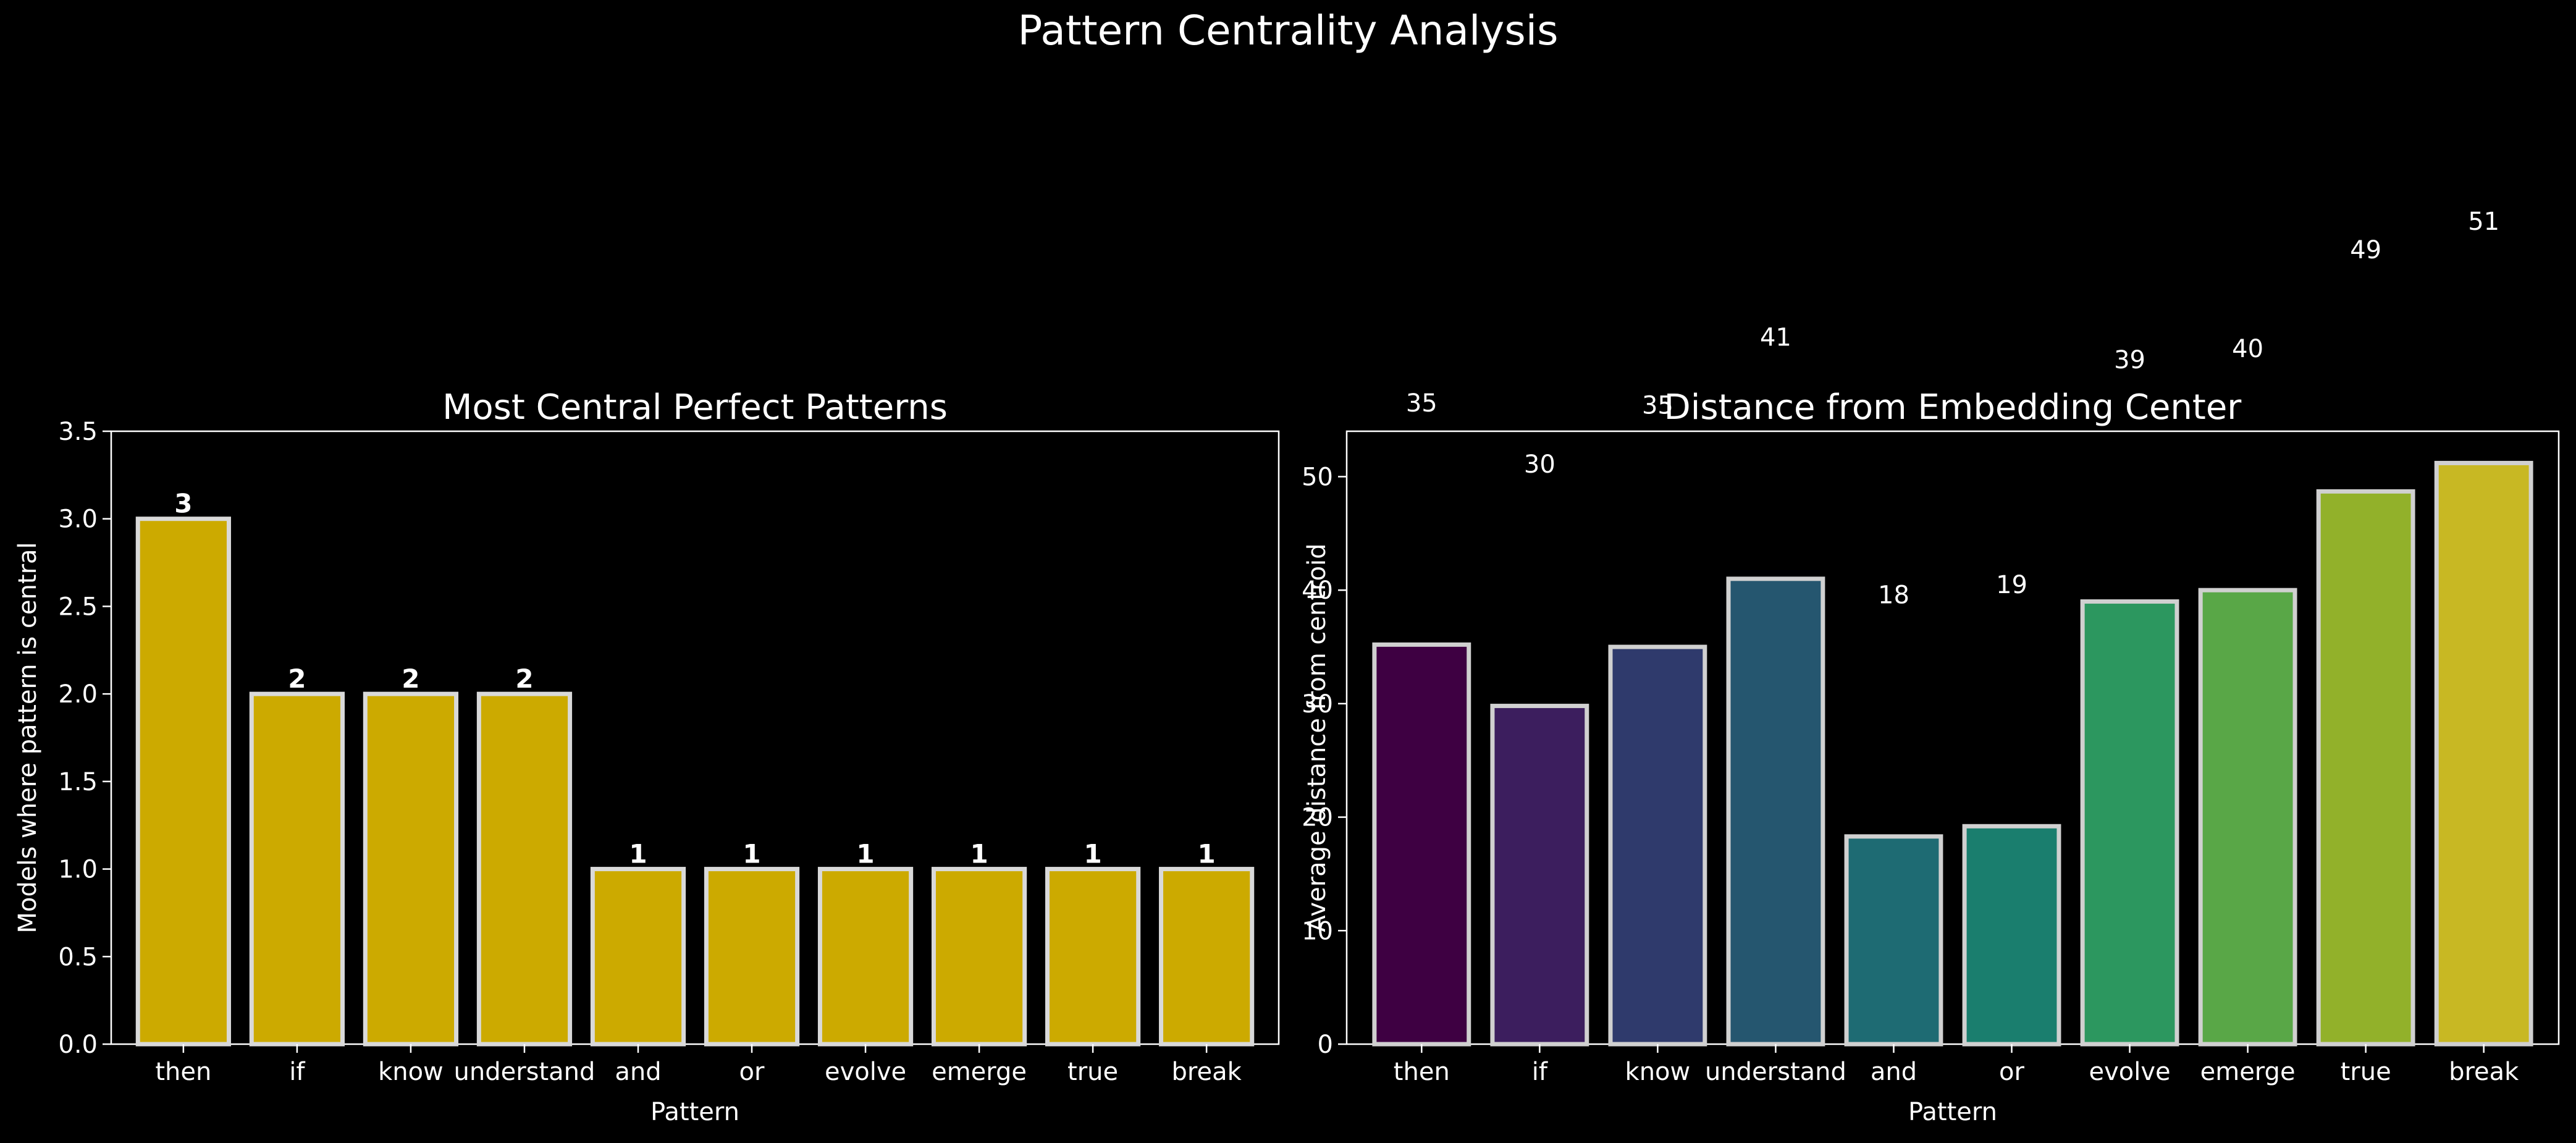 The image size is (2576, 1143). I want to click on value-label: 39, so click(2129, 360).